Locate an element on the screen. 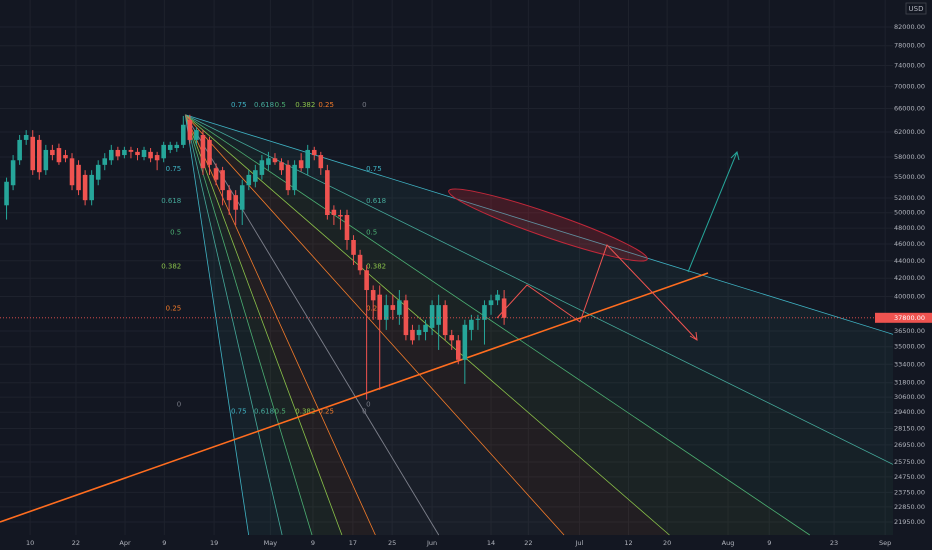 This screenshot has width=932, height=550. y-tick-label: 29400.00 is located at coordinates (909, 412).